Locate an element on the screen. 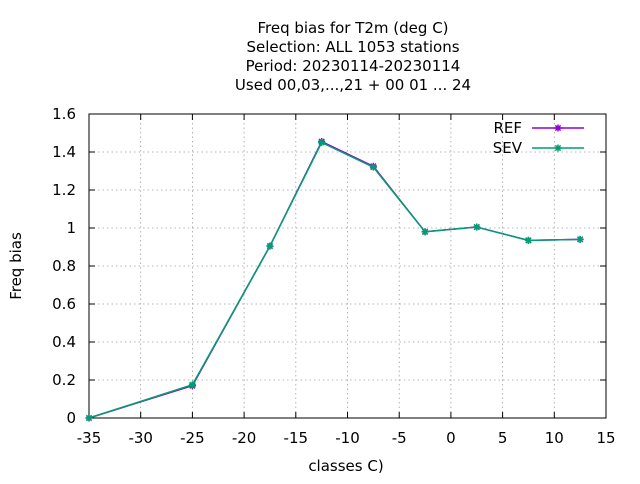 The image size is (640, 484). y-tick-label: 0.2 is located at coordinates (64, 380).